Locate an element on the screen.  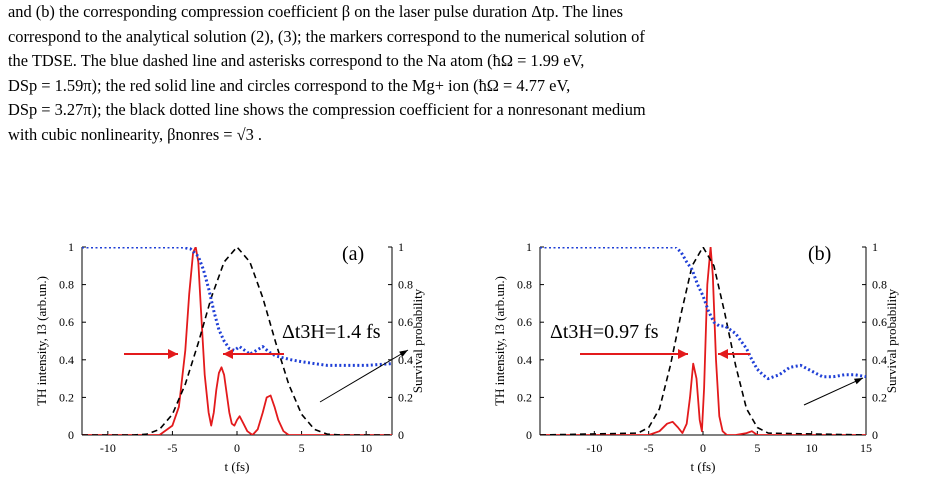
series-line-black-dashed is located at coordinates (703, 341).